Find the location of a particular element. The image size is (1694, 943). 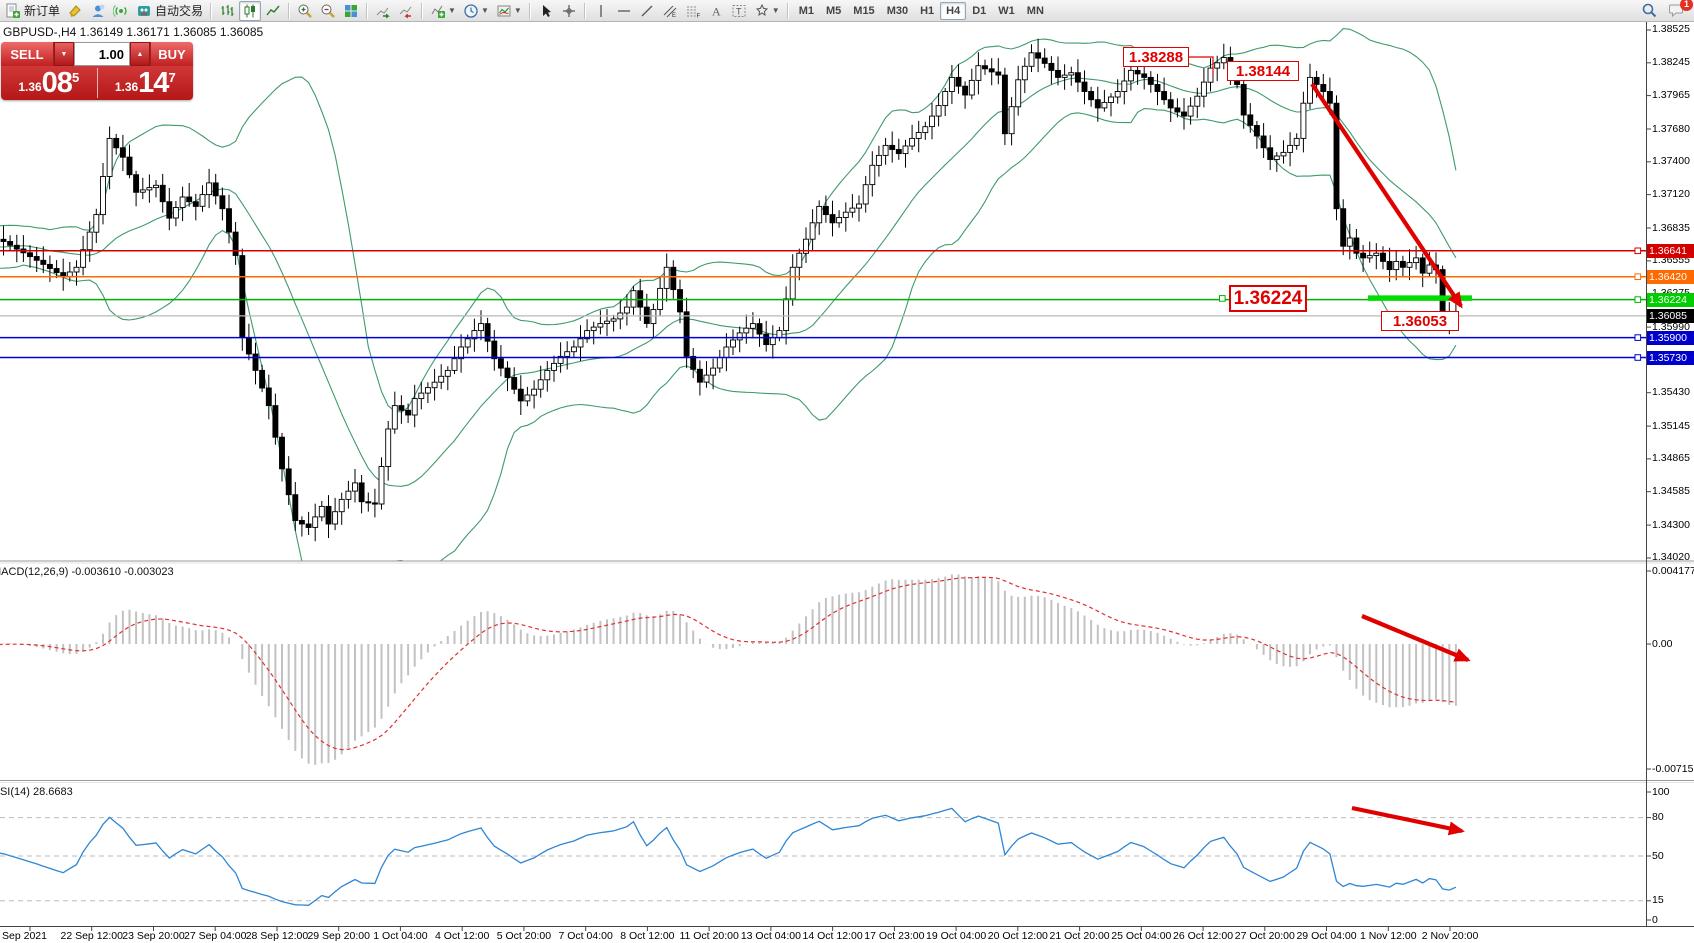

new-order-button: 新订单 is located at coordinates (32, 11).